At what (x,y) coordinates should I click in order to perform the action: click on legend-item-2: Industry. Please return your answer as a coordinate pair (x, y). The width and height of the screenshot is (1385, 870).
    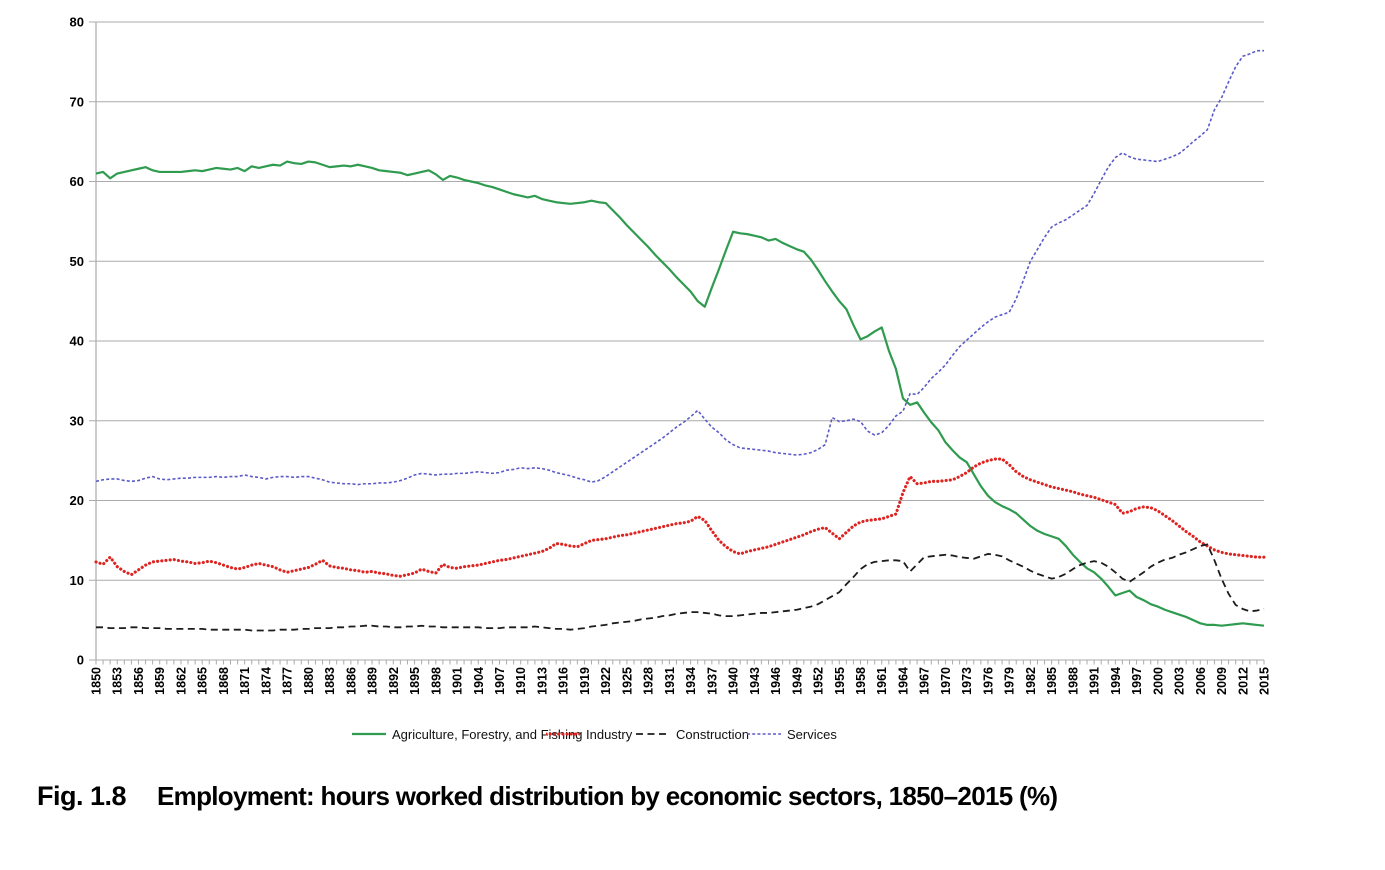
    Looking at the image, I should click on (589, 734).